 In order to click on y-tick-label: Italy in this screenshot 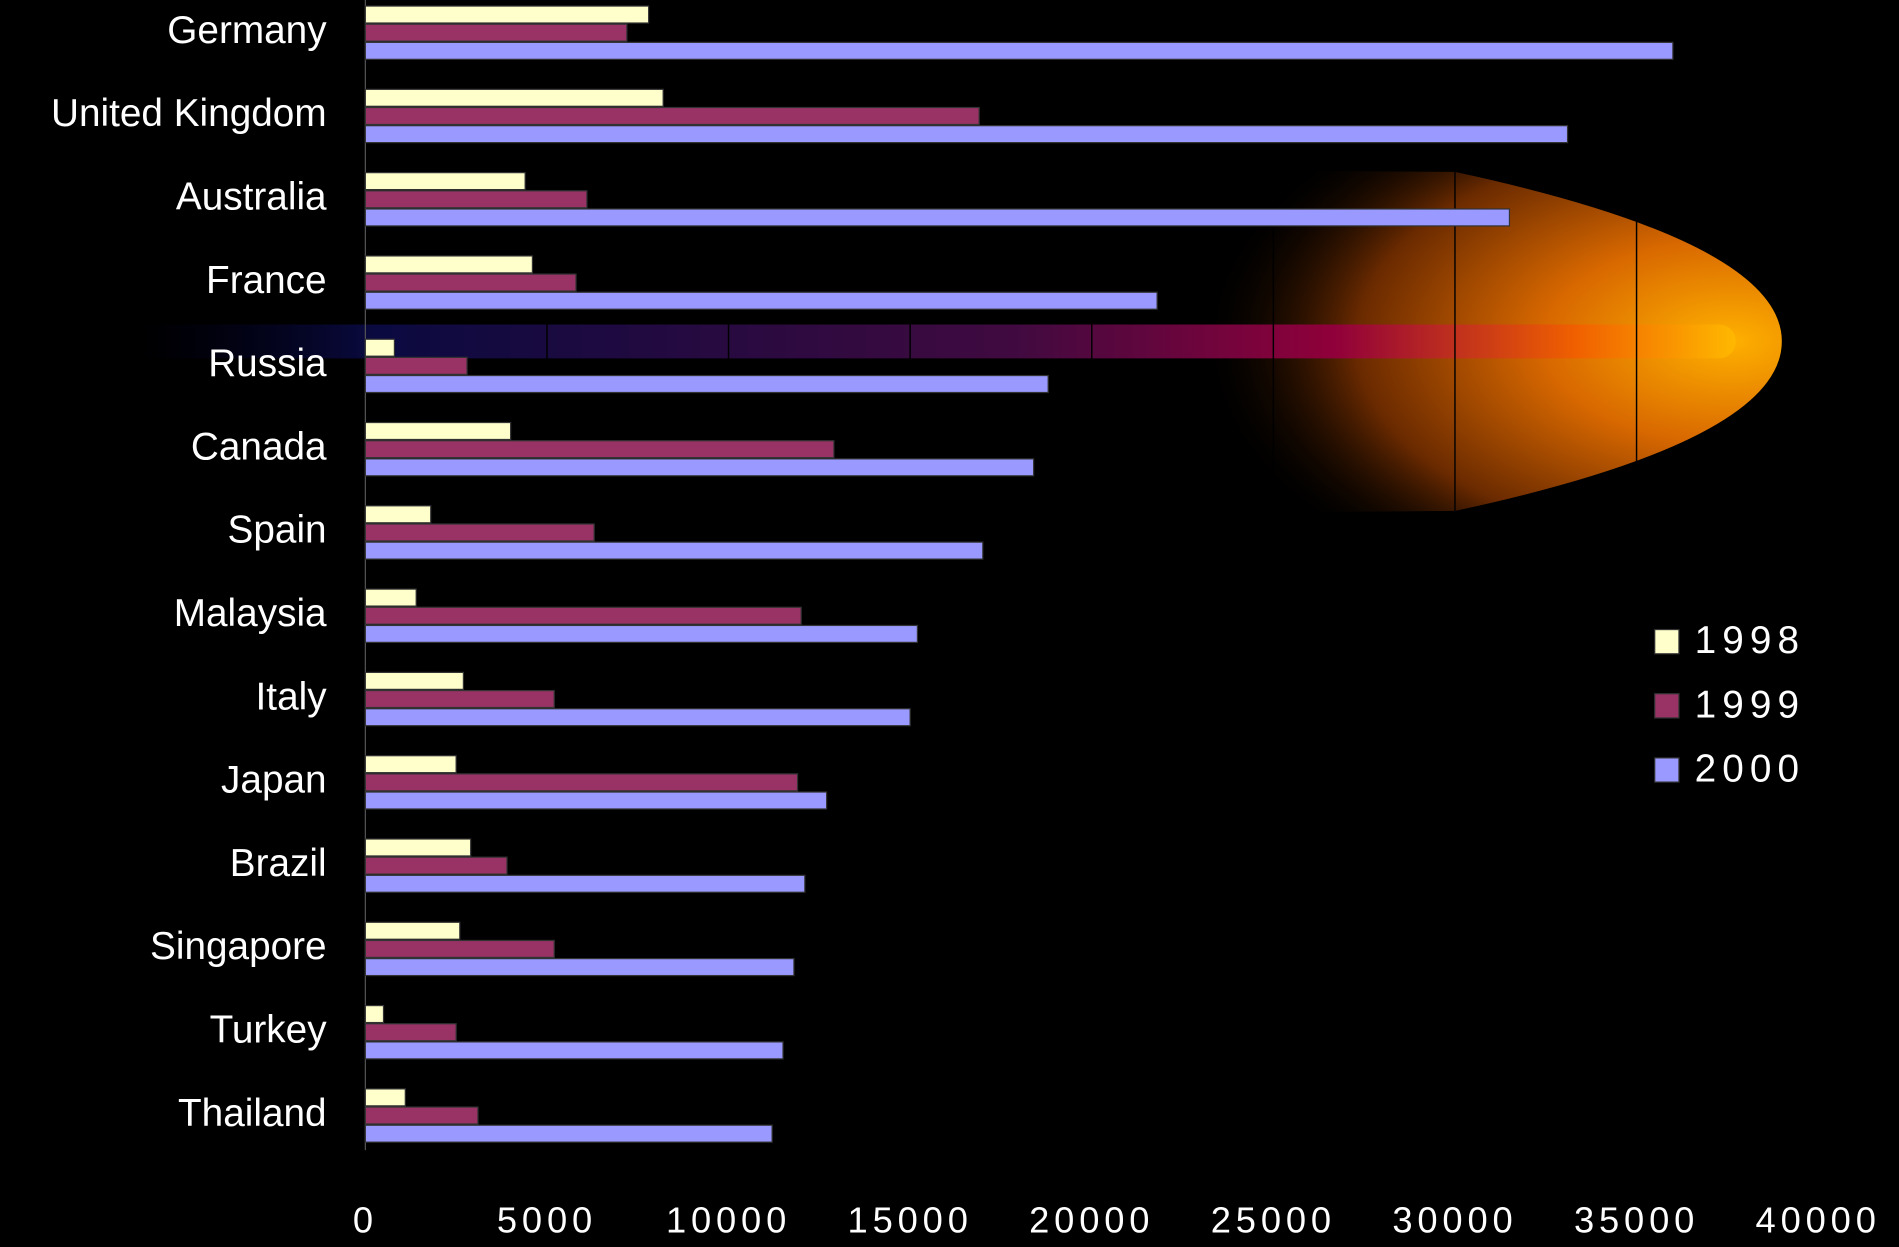, I will do `click(292, 696)`.